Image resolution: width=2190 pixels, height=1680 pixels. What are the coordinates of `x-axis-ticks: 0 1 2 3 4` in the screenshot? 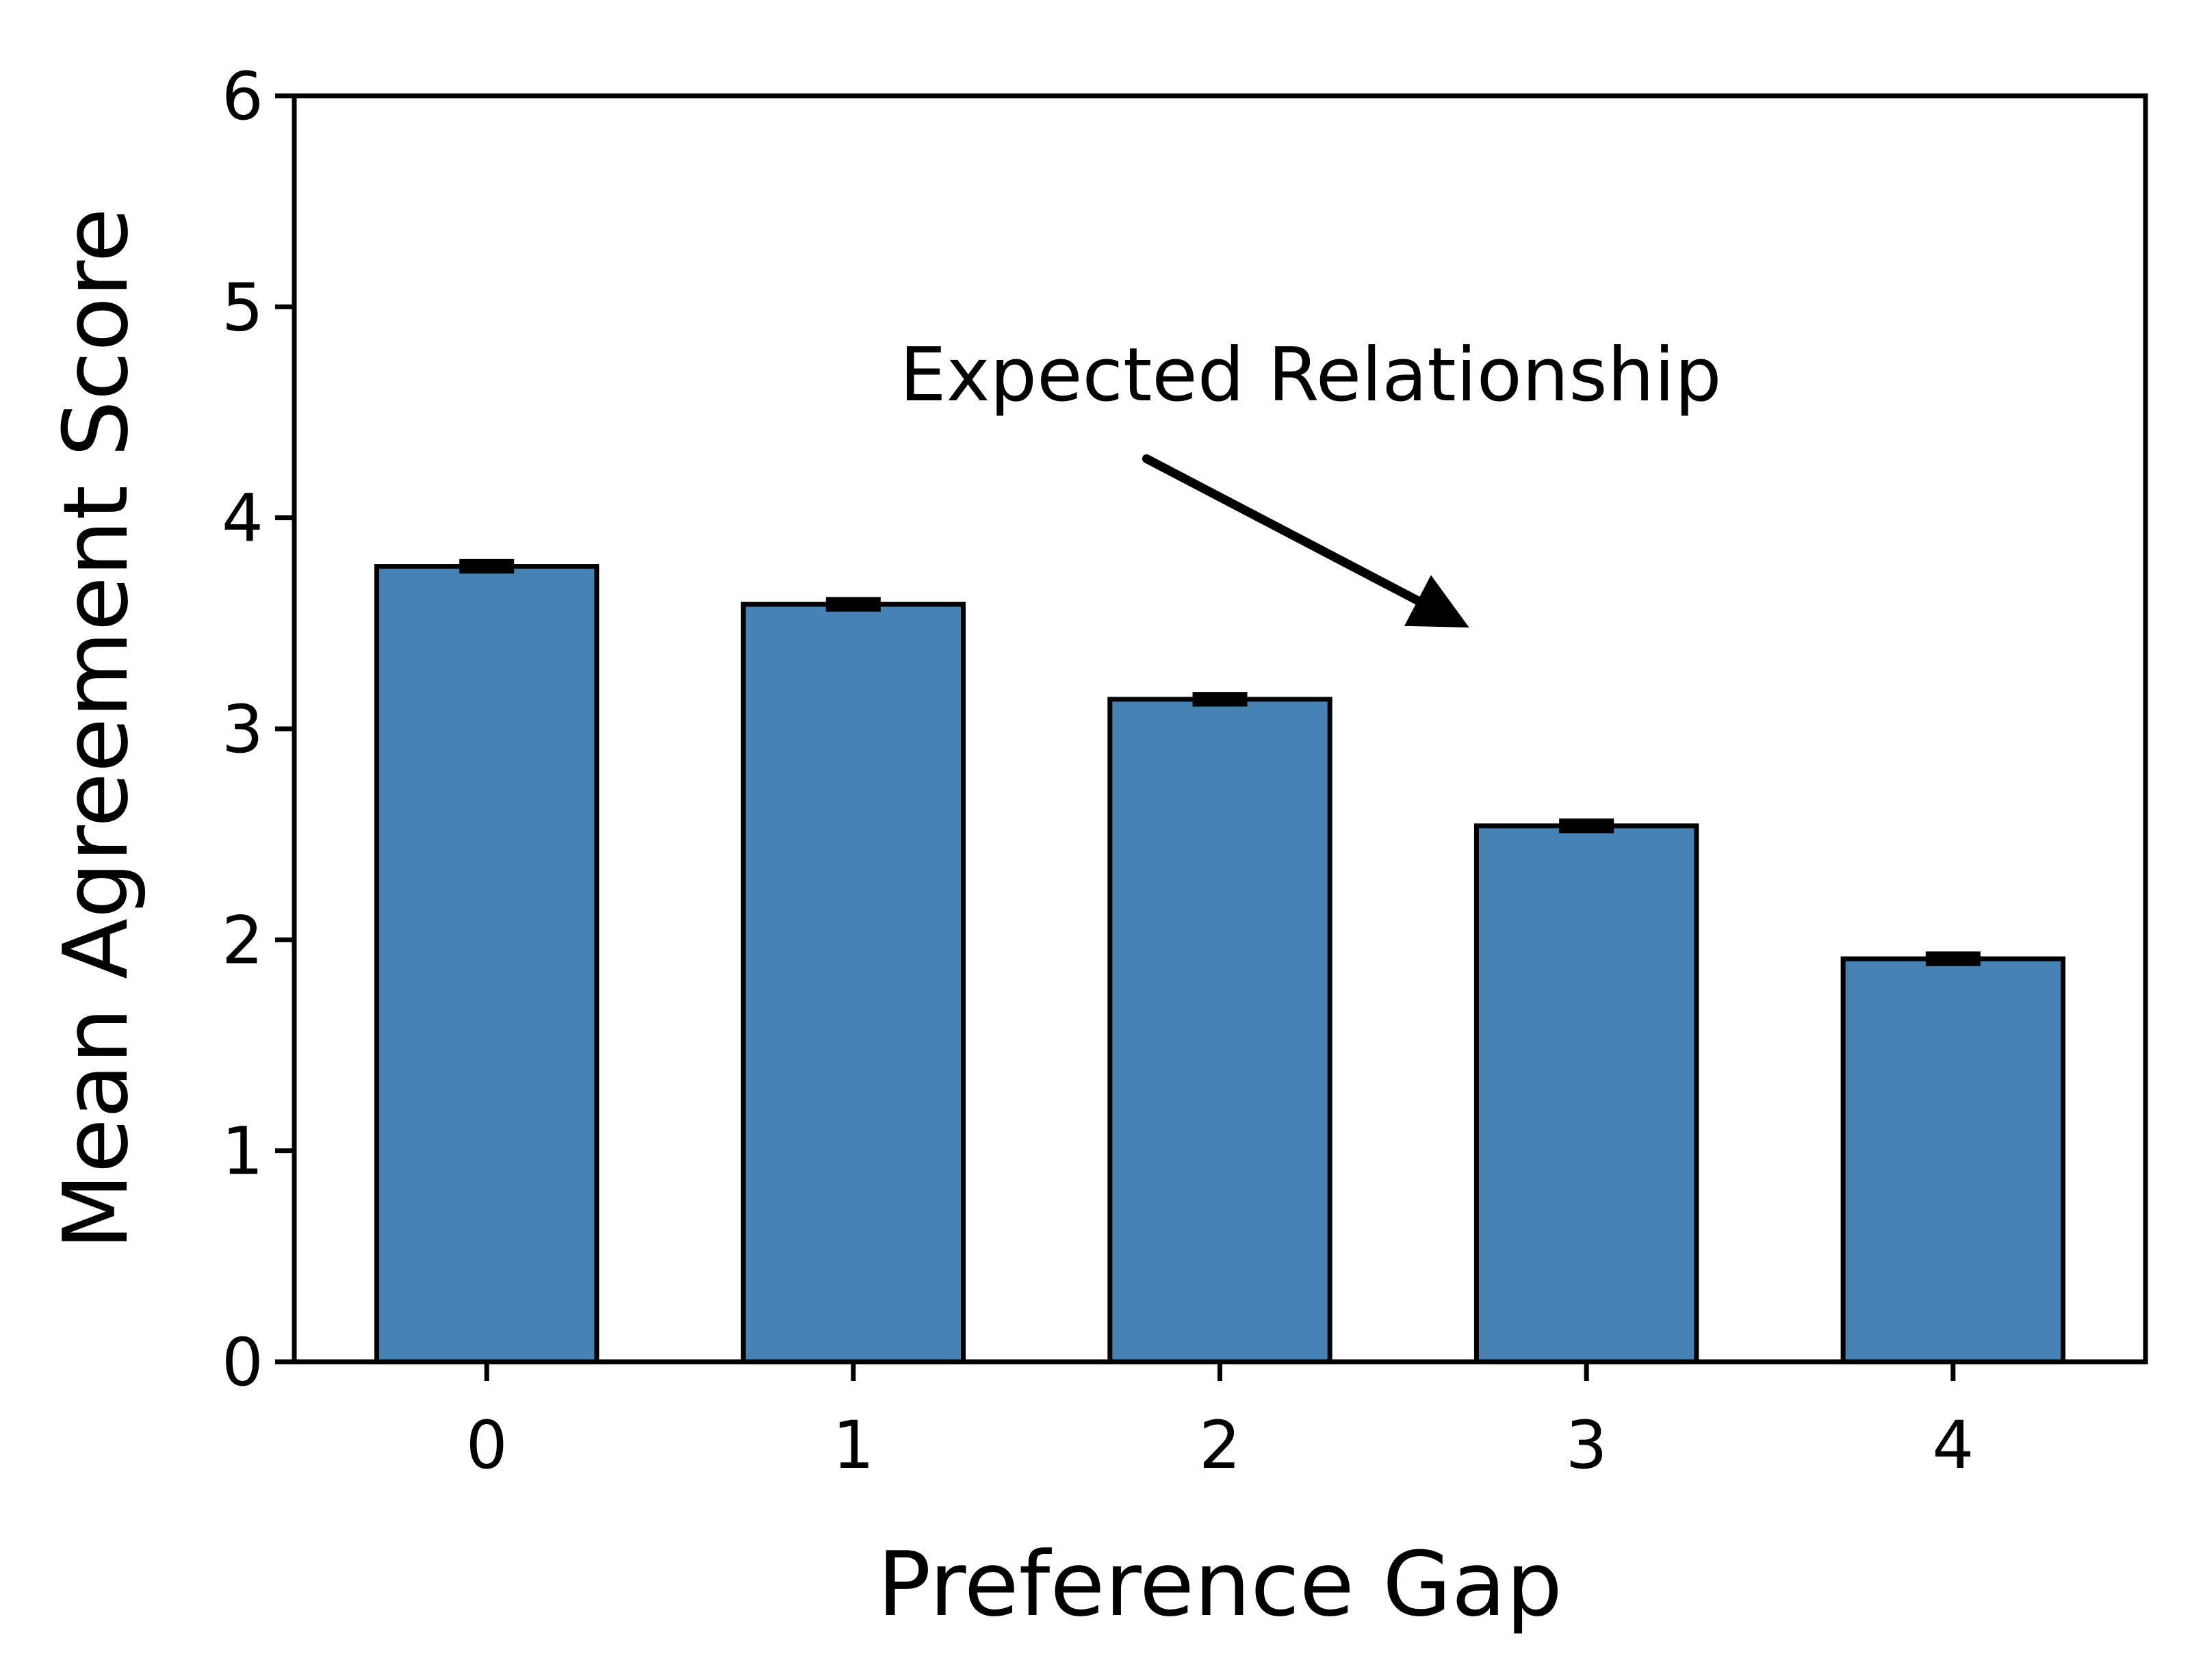 It's located at (1220, 1423).